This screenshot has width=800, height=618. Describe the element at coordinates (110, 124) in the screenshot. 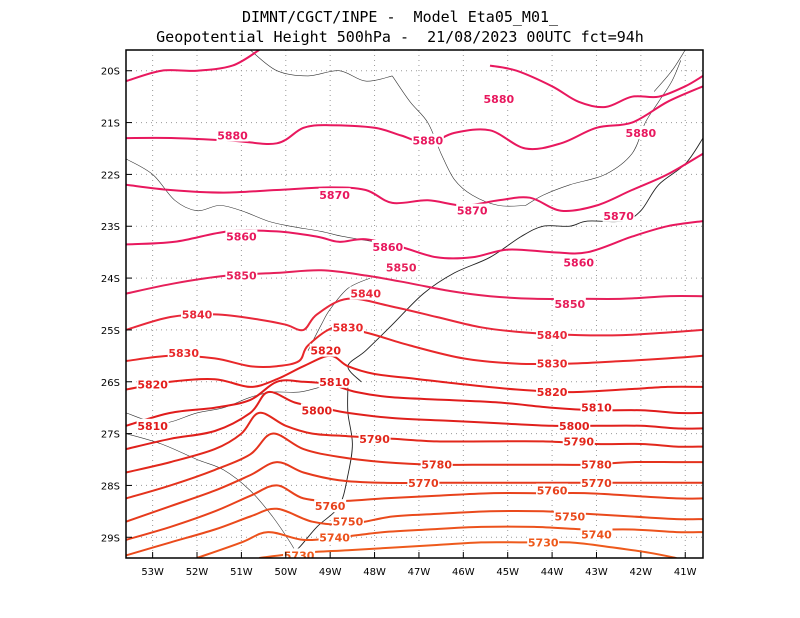

I see `y-tick-label: 21S` at that location.